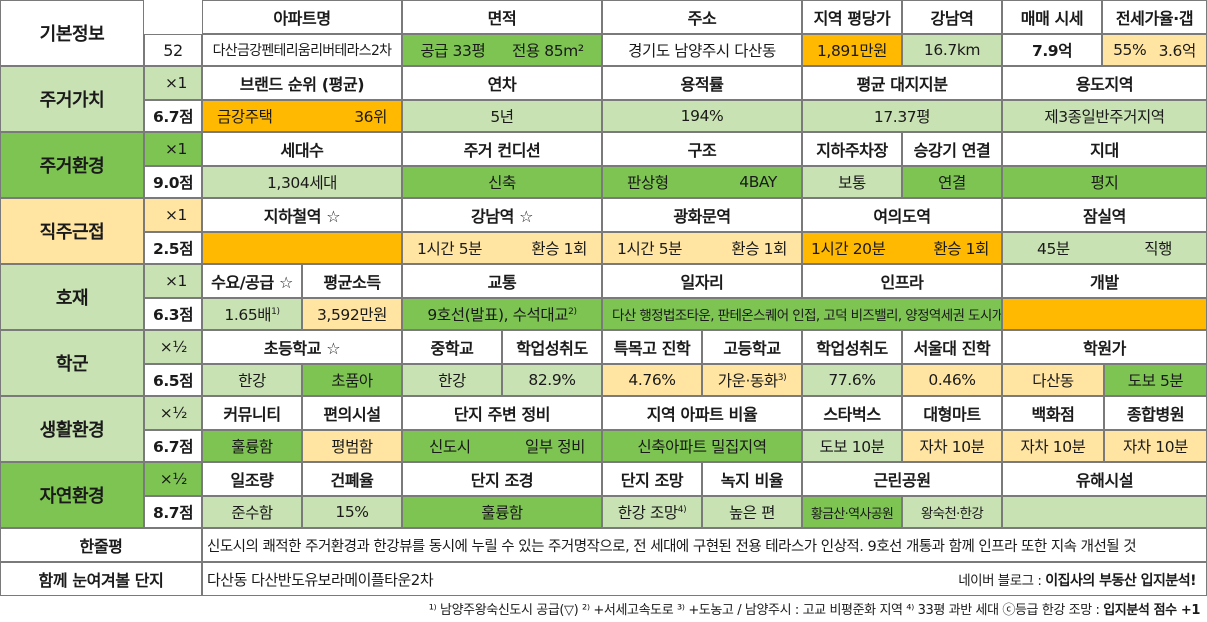 The height and width of the screenshot is (622, 1207). Describe the element at coordinates (173, 479) in the screenshot. I see `multiplier-nature-env: ×½` at that location.